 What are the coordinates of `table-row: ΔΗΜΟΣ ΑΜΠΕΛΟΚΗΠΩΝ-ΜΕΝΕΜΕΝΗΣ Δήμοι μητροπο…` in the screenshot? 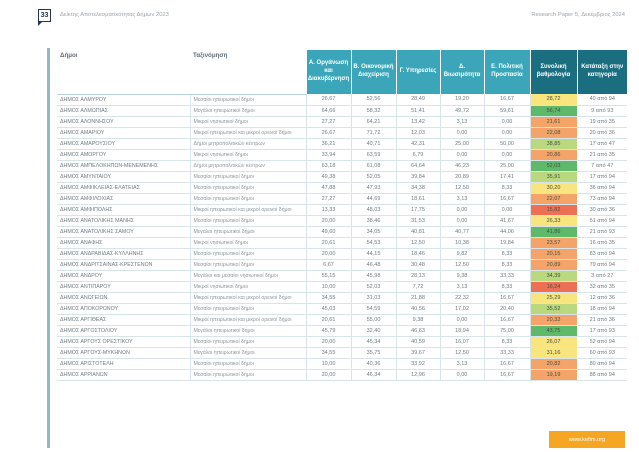 It's located at (342, 166).